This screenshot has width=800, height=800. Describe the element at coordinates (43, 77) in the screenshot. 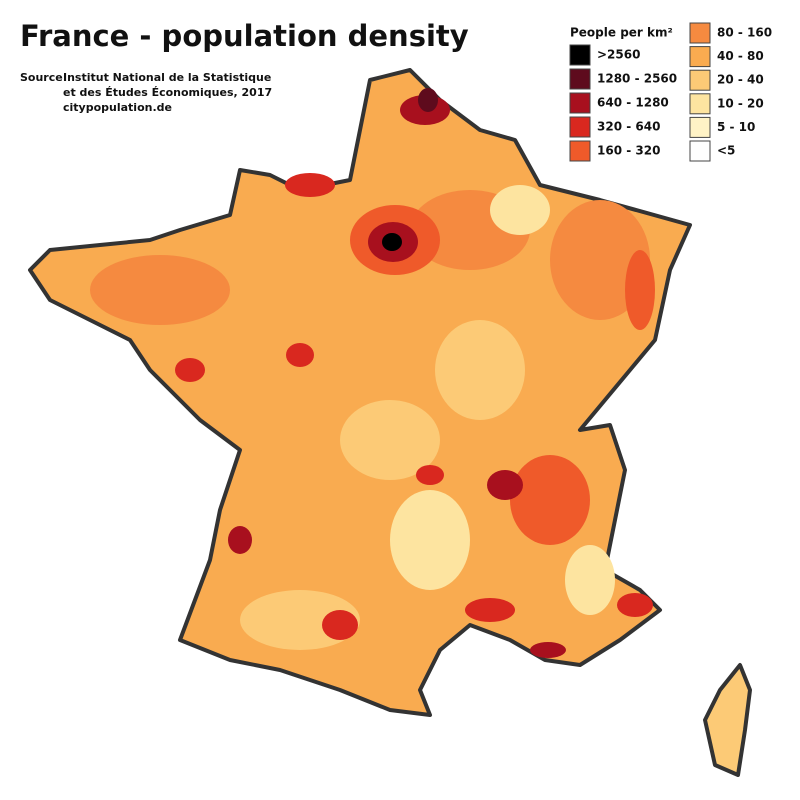

I see `source-label: Source:` at that location.